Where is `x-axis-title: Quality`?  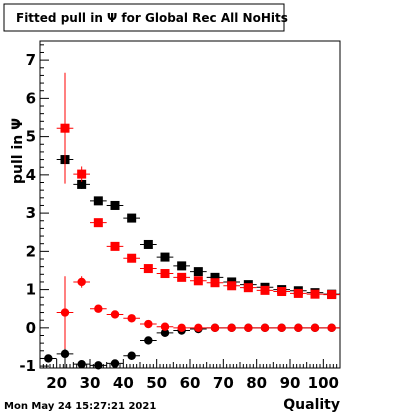 x-axis-title: Quality is located at coordinates (311, 405).